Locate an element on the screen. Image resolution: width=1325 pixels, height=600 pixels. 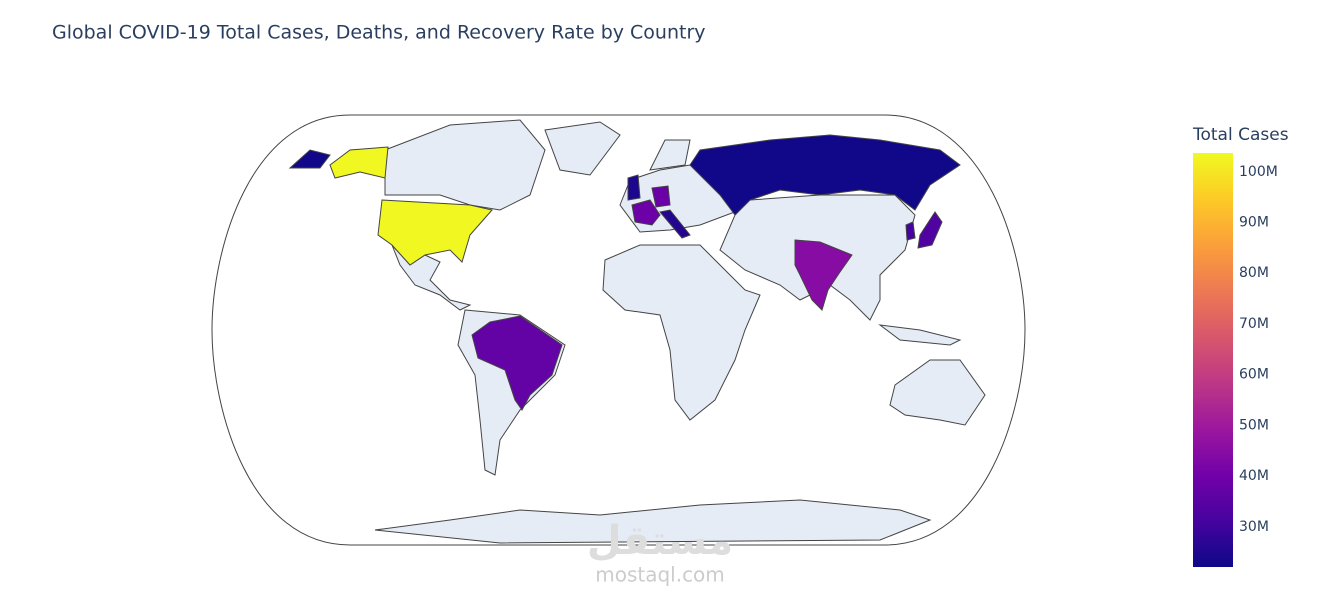
colorbar-tick-label: 50M is located at coordinates (1254, 425).